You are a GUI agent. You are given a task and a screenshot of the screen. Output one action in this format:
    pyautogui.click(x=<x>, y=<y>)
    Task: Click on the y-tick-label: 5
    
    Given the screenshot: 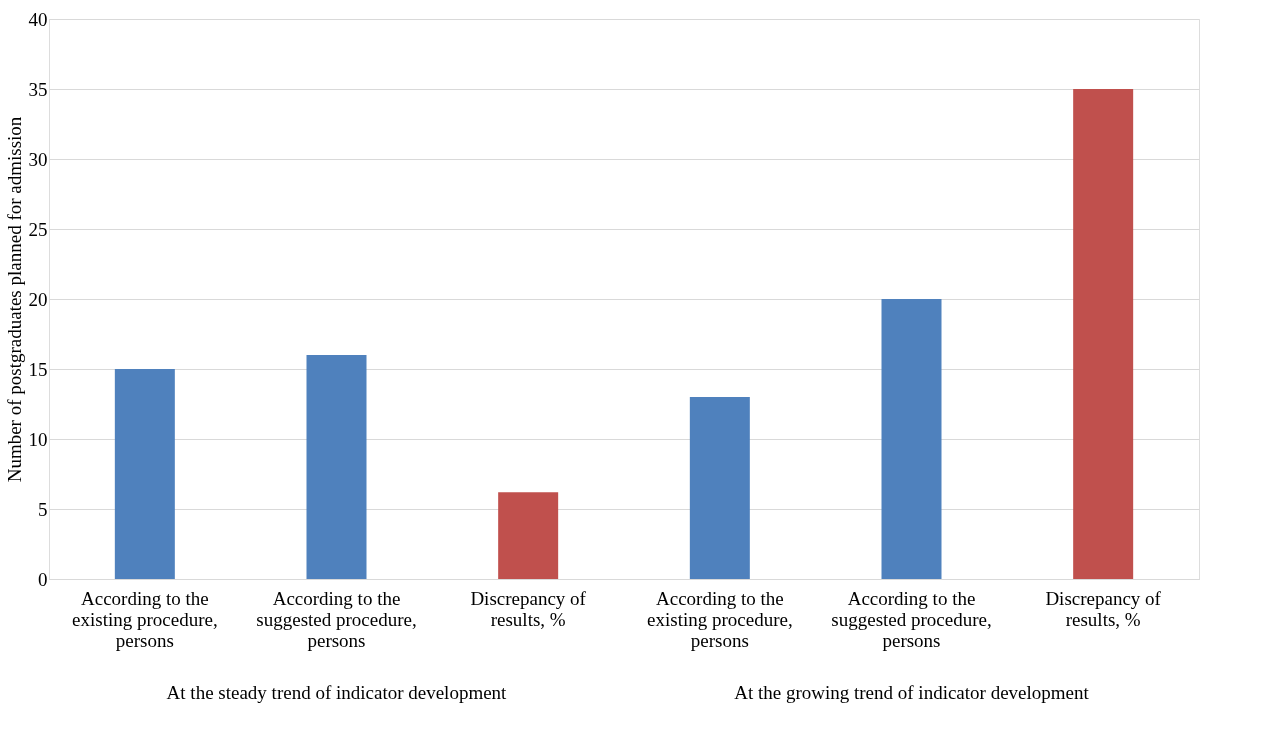 What is the action you would take?
    pyautogui.click(x=43, y=509)
    